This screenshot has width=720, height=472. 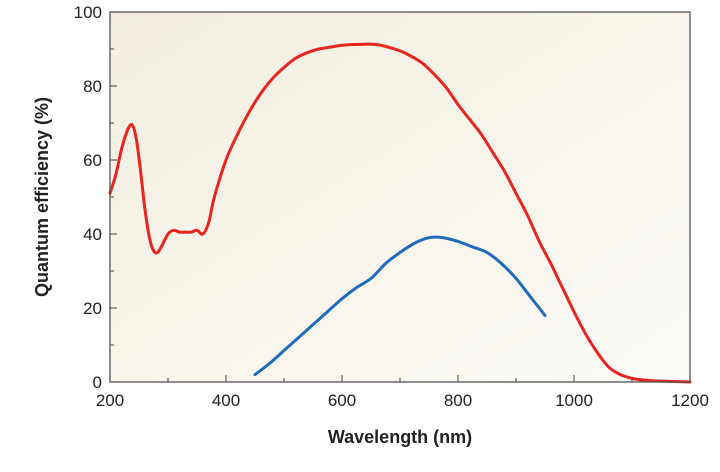 What do you see at coordinates (92, 160) in the screenshot?
I see `y-tick-label: 60` at bounding box center [92, 160].